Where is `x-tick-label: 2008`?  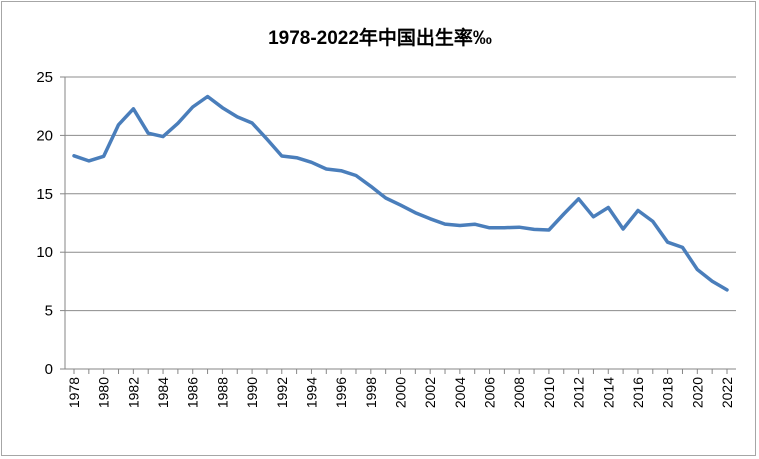 x-tick-label: 2008 is located at coordinates (519, 392).